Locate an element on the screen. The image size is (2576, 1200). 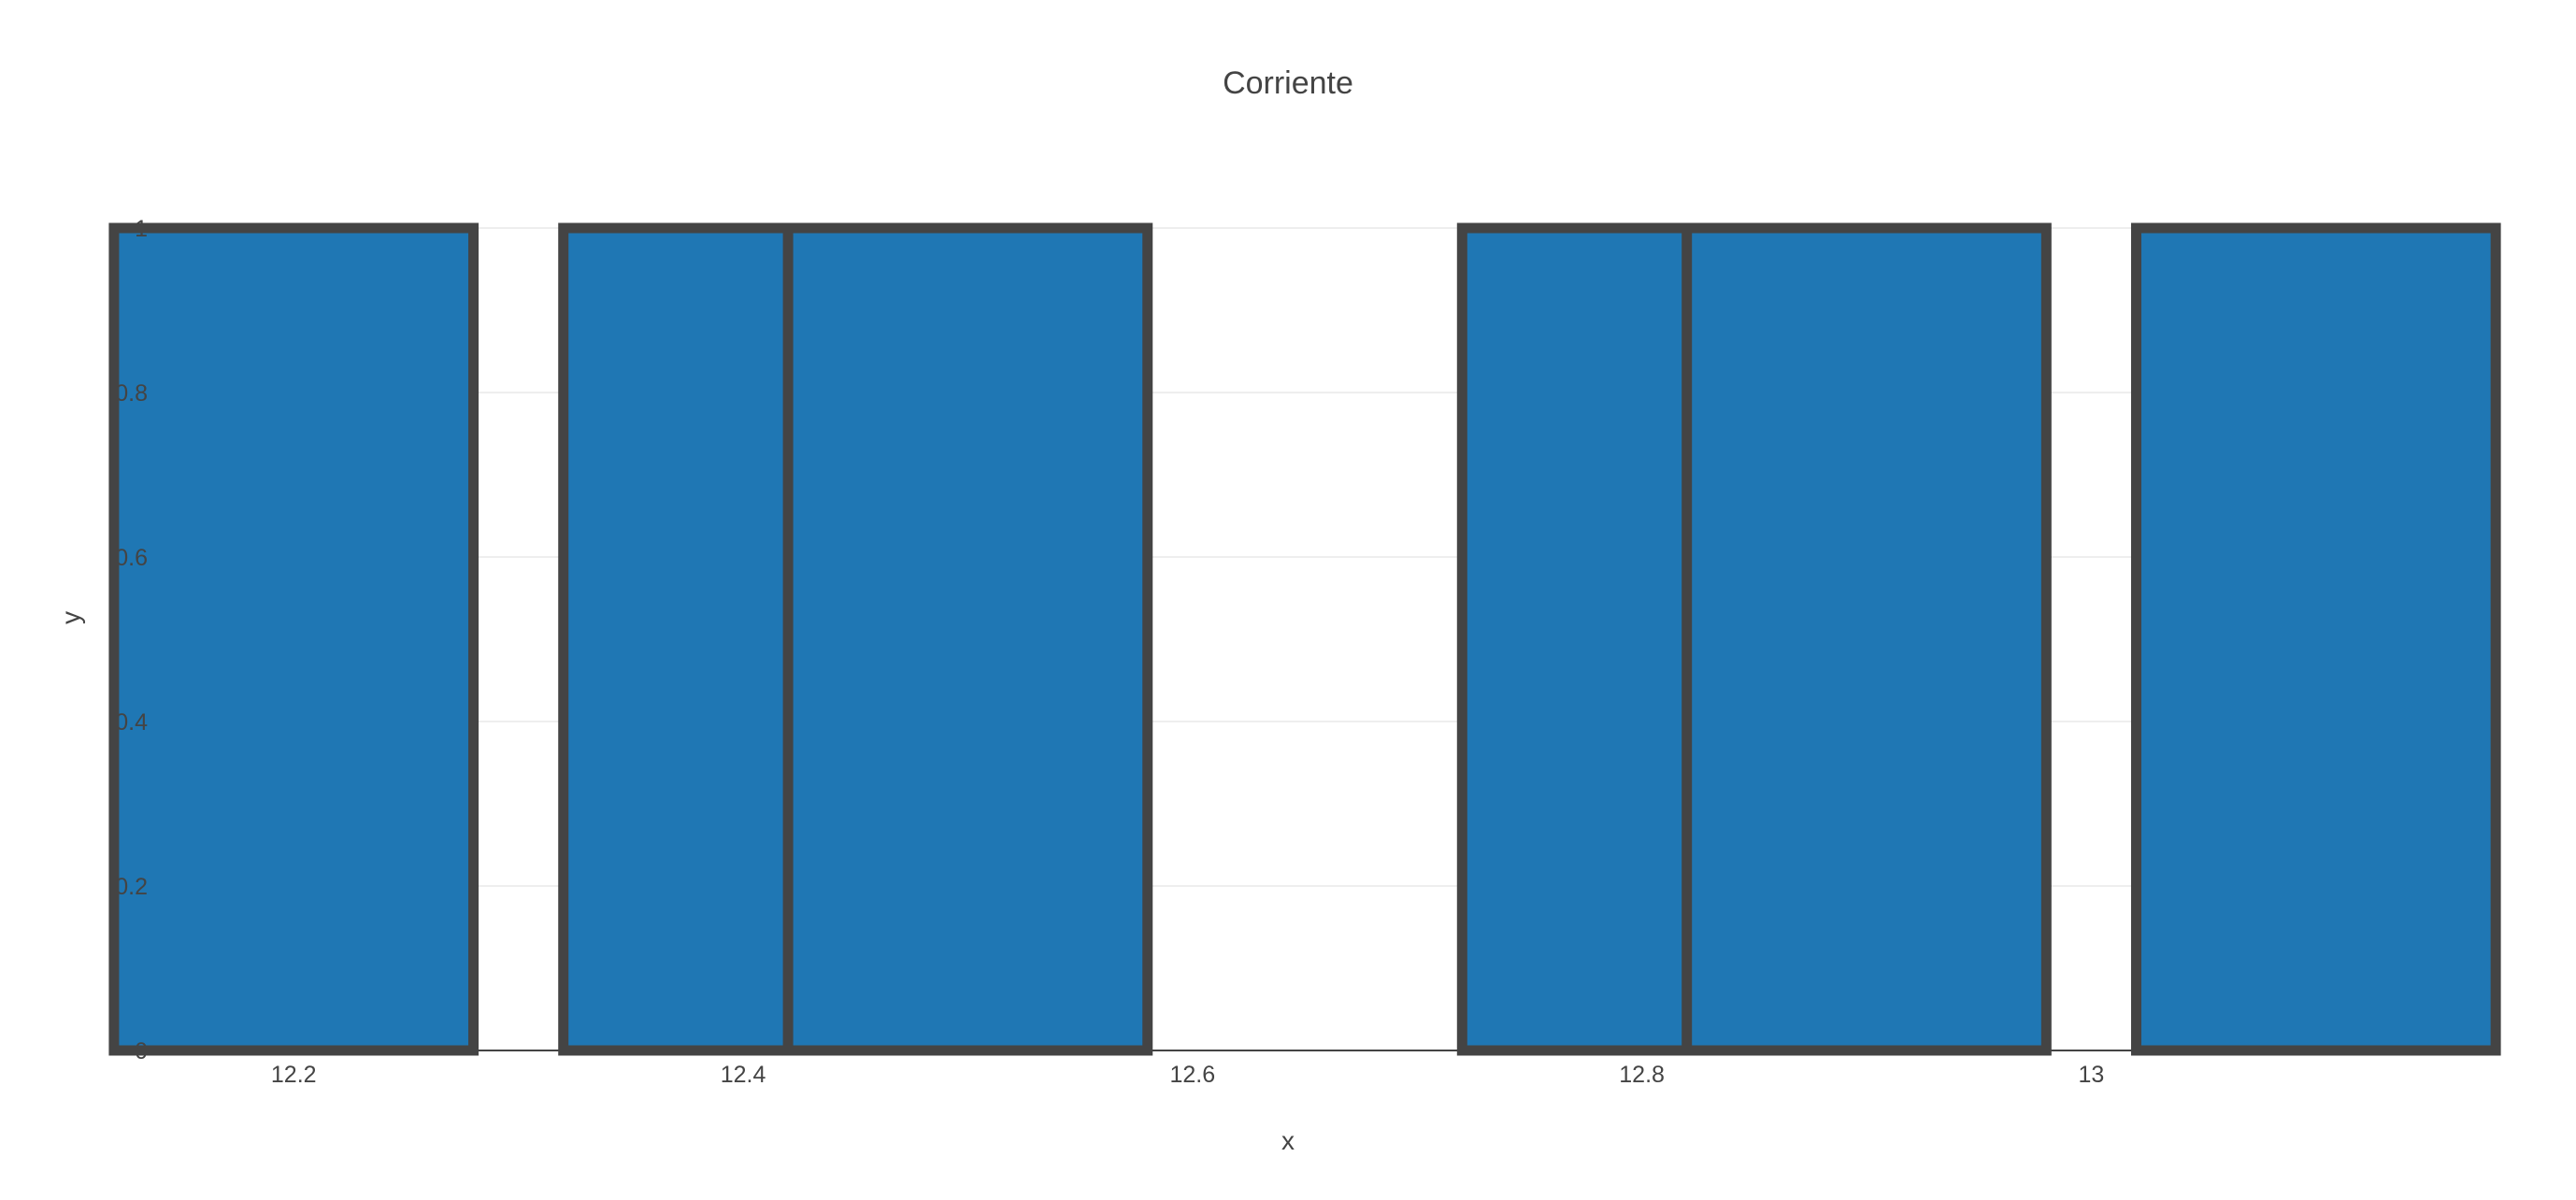
chart-title: Corriente is located at coordinates (1288, 83).